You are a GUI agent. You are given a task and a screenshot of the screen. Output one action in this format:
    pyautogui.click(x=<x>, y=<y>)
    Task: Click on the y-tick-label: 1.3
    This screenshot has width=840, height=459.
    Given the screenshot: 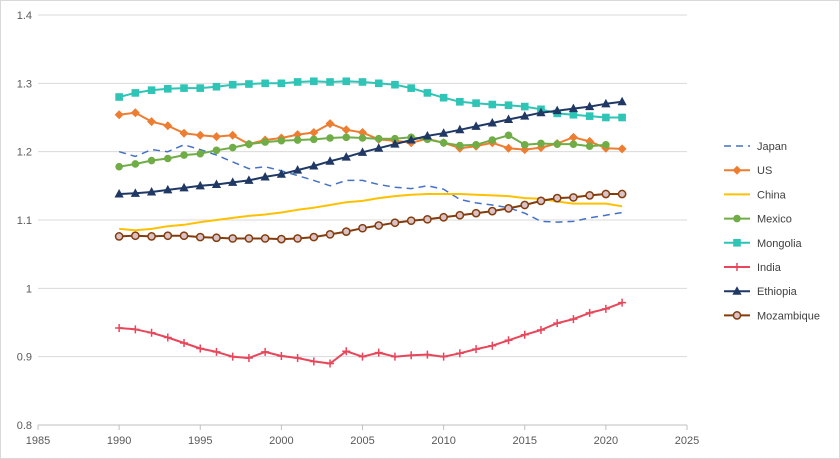 What is the action you would take?
    pyautogui.click(x=24, y=84)
    